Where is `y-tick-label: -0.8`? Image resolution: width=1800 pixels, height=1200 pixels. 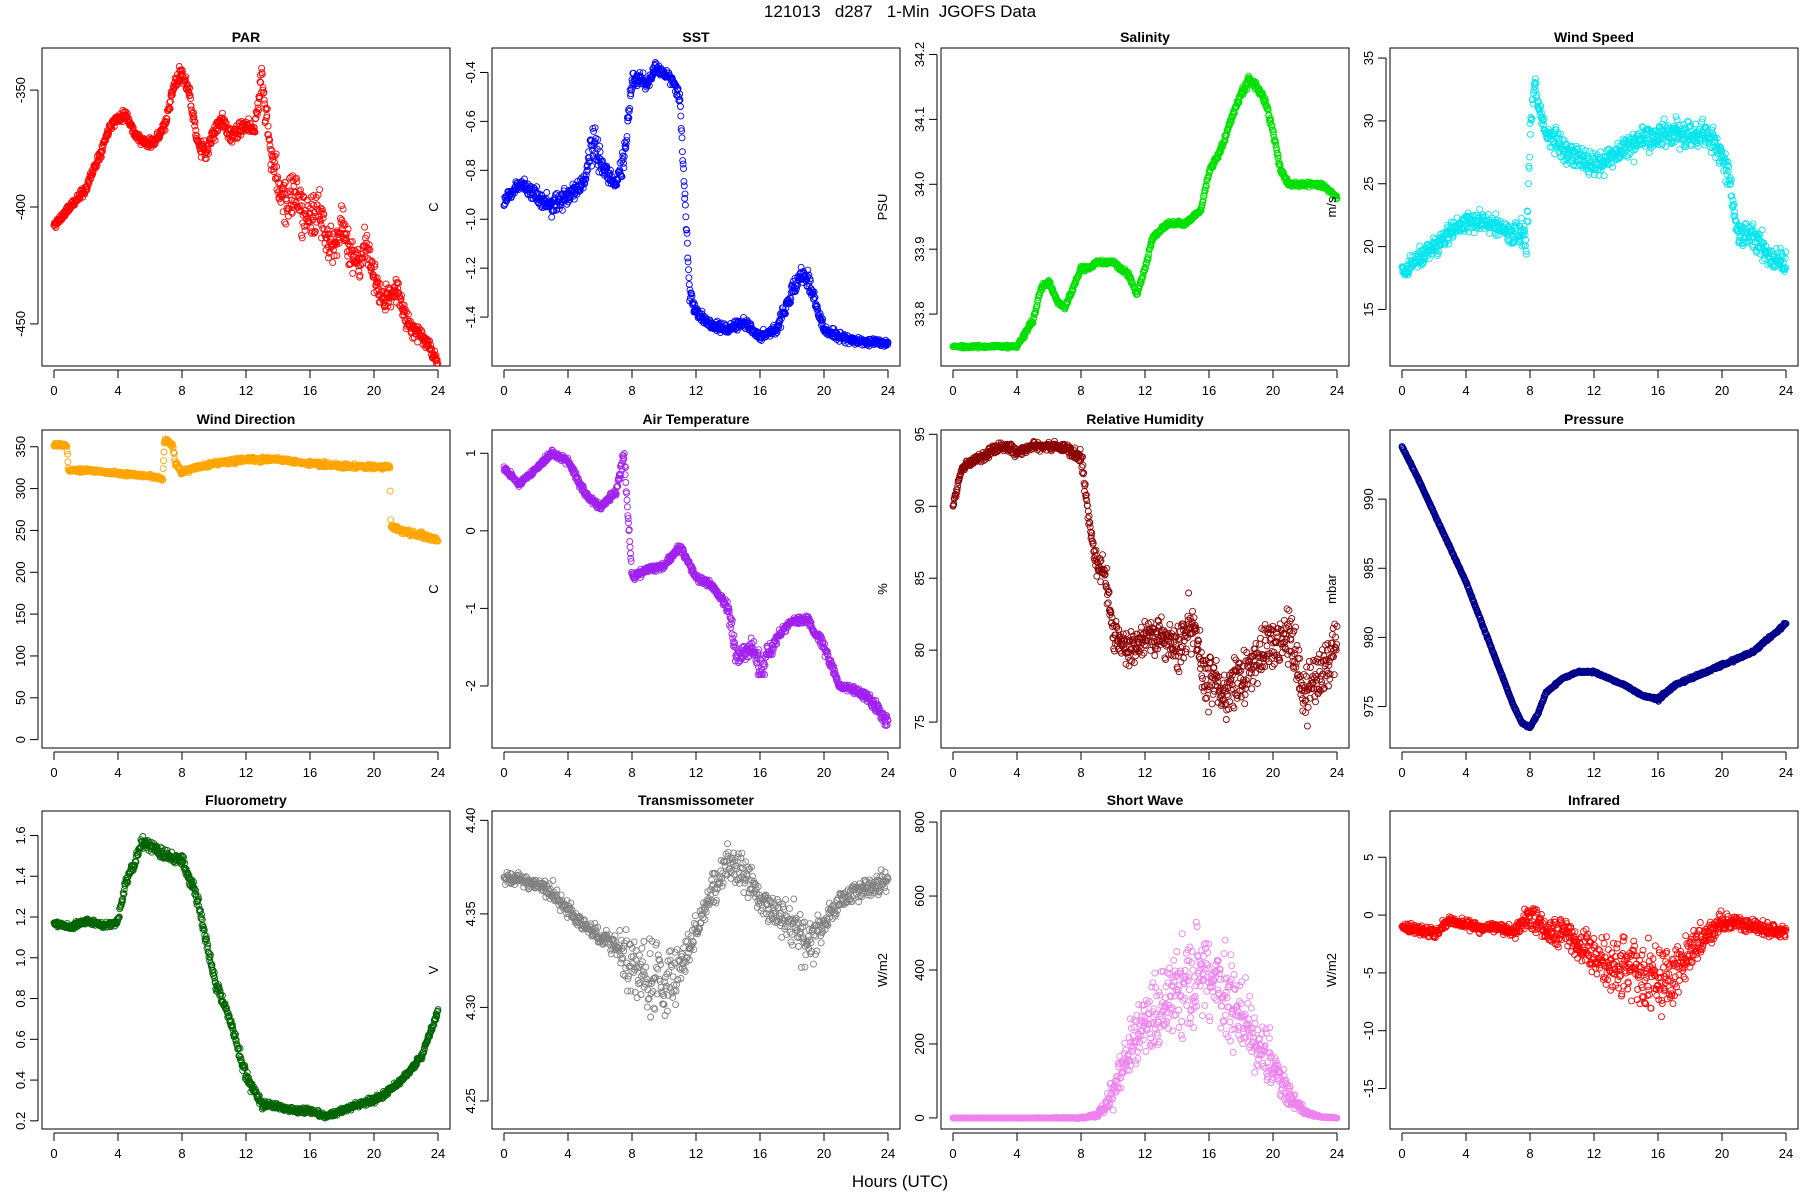
y-tick-label: -0.8 is located at coordinates (470, 170).